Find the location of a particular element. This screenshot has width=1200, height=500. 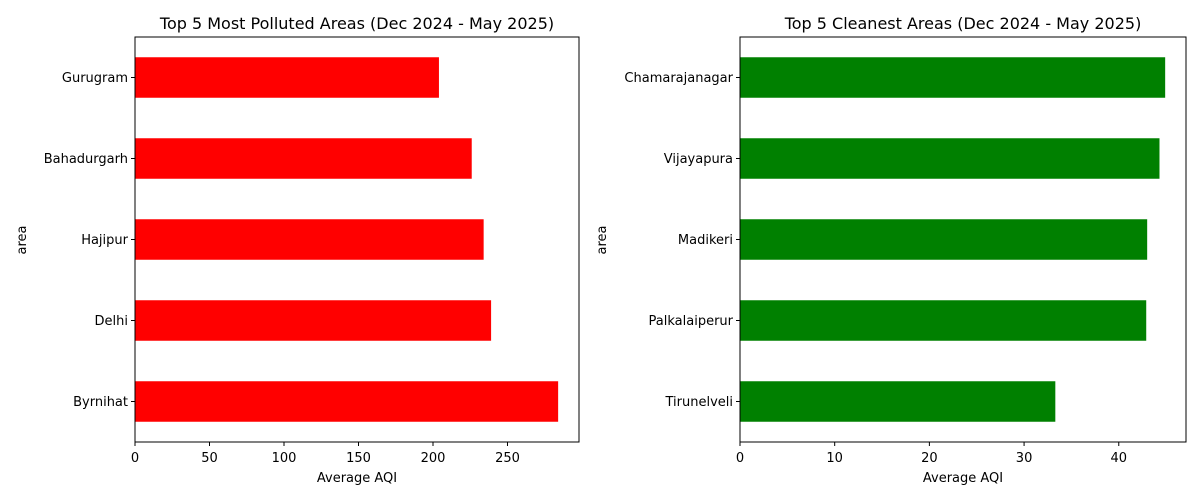

x-ticks: 0 10 20 30 40 is located at coordinates (931, 454).